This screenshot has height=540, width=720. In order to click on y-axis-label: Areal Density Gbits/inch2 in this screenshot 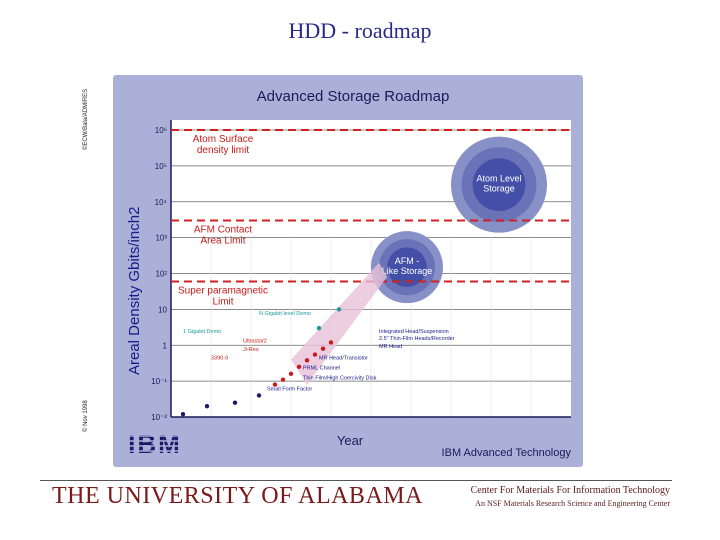, I will do `click(134, 291)`.